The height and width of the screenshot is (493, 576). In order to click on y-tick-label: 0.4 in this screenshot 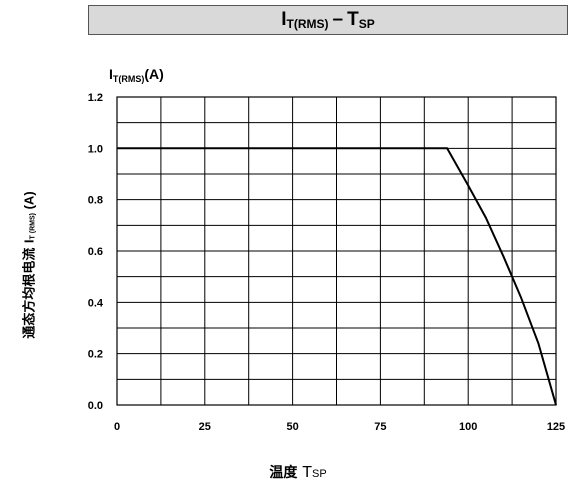, I will do `click(96, 303)`.